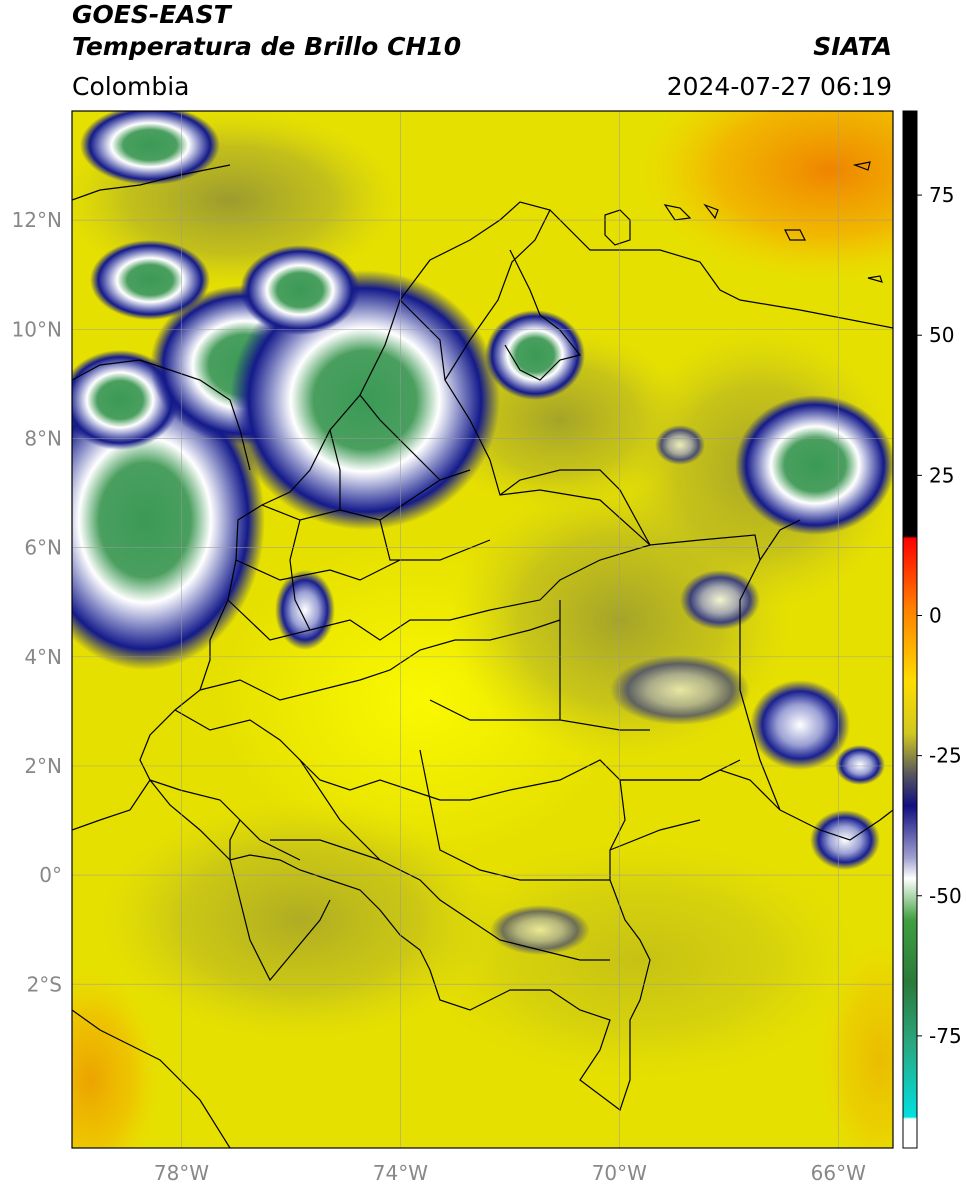 The width and height of the screenshot is (966, 1190). Describe the element at coordinates (945, 896) in the screenshot. I see `colorbar-tick-label: -50` at that location.